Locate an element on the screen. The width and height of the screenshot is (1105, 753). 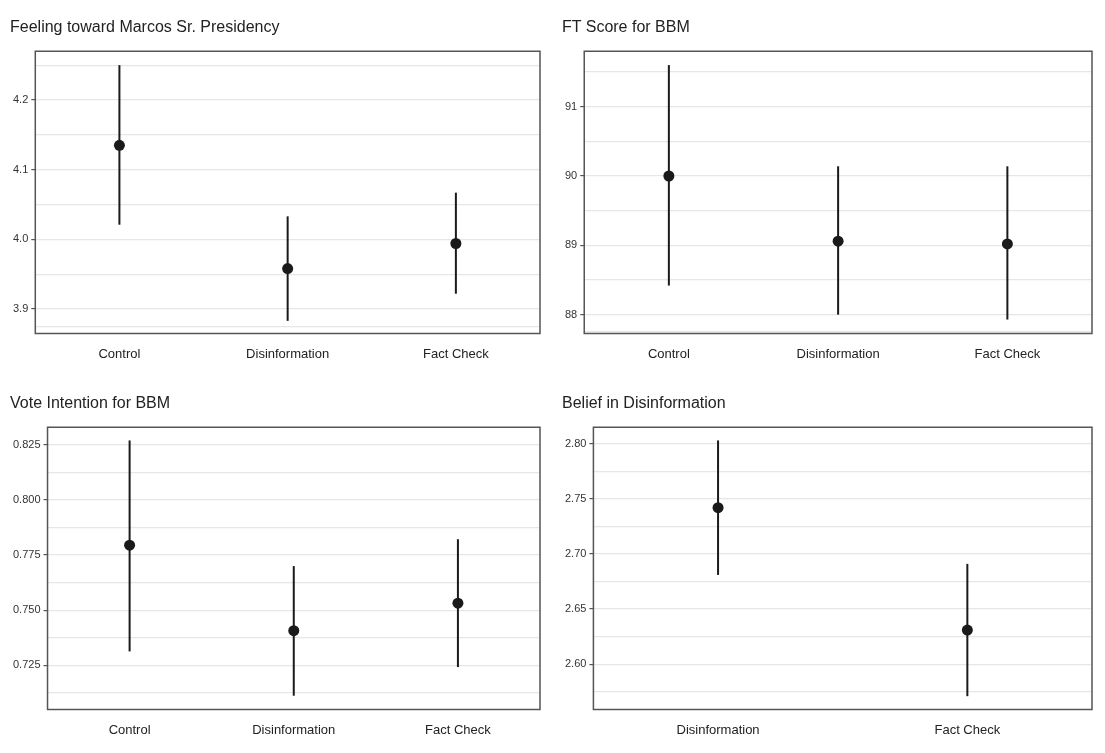
y-tick-label: 4.1 is located at coordinates (20, 168).